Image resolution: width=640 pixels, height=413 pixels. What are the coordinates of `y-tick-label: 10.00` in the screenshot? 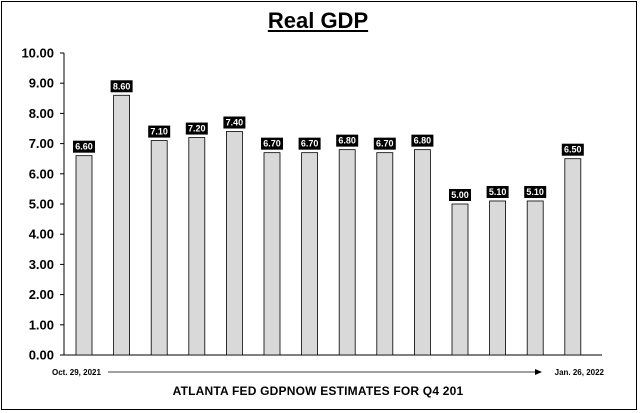 It's located at (37, 53).